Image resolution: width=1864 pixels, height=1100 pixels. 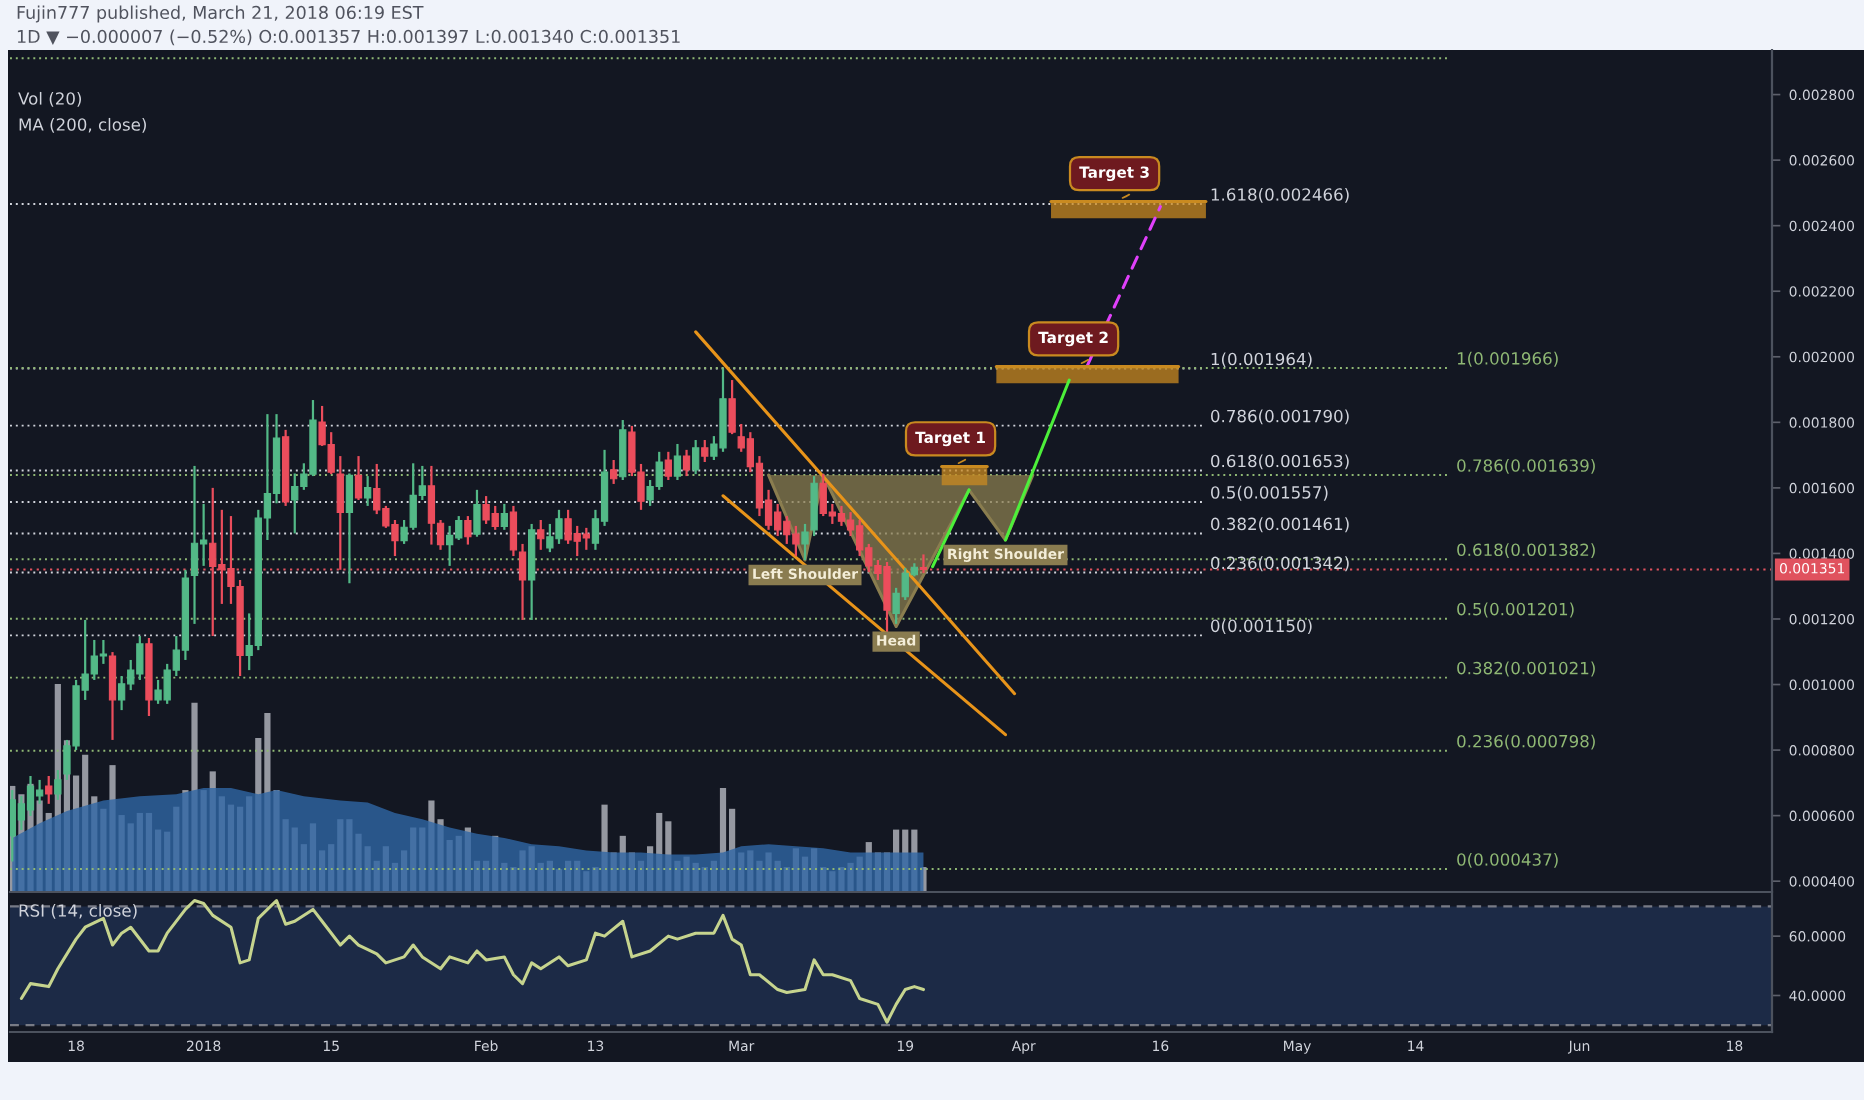 What do you see at coordinates (1280, 462) in the screenshot?
I see `ref-line-label: 0.618(0.001653)` at bounding box center [1280, 462].